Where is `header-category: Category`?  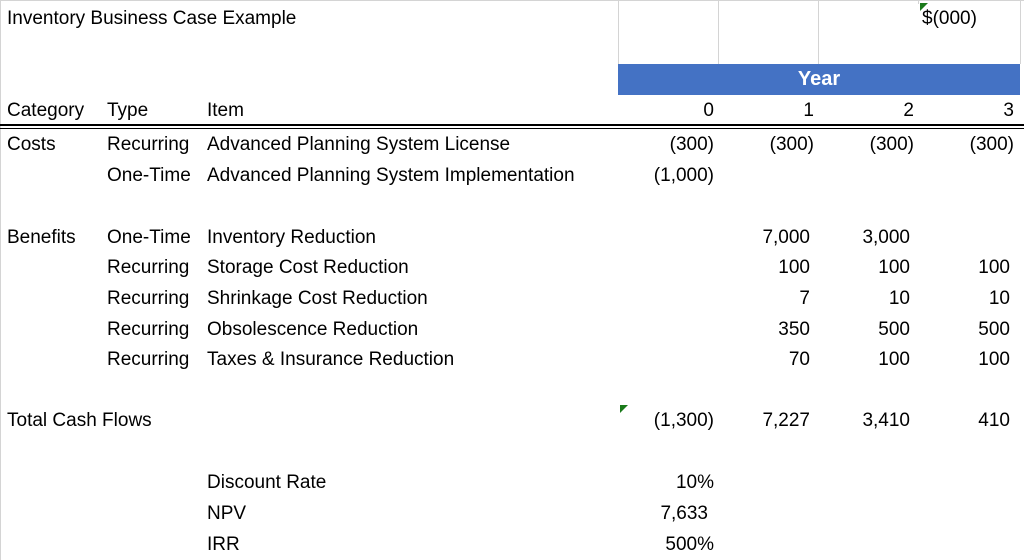
header-category: Category is located at coordinates (46, 110).